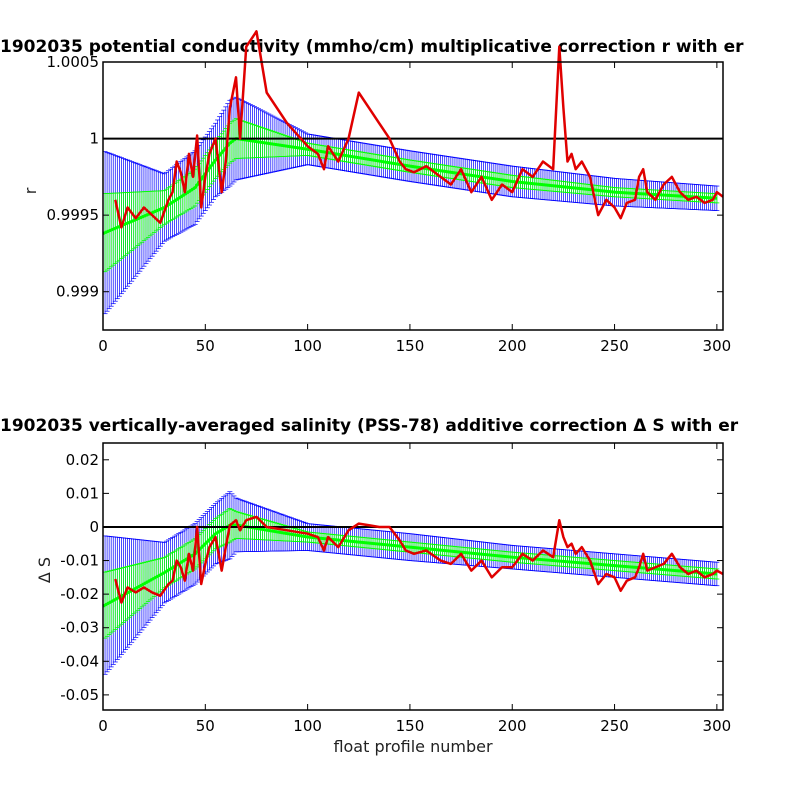 This screenshot has width=800, height=800. Describe the element at coordinates (82, 460) in the screenshot. I see `y-tick-label: 0.02` at that location.